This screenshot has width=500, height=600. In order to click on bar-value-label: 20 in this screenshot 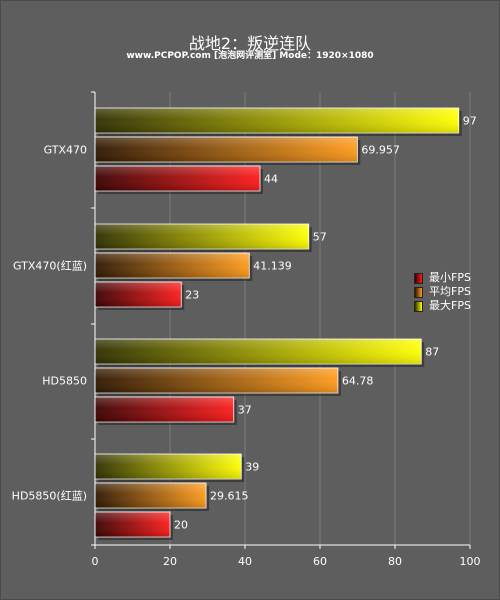, I will do `click(181, 525)`.